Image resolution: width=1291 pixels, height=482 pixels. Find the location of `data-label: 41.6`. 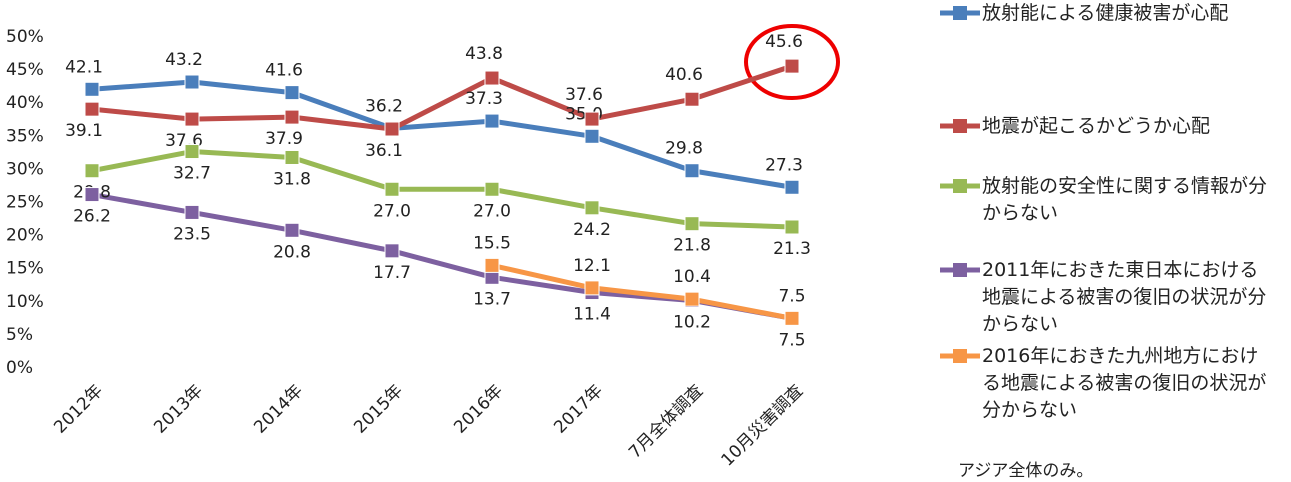

data-label: 41.6 is located at coordinates (284, 71).